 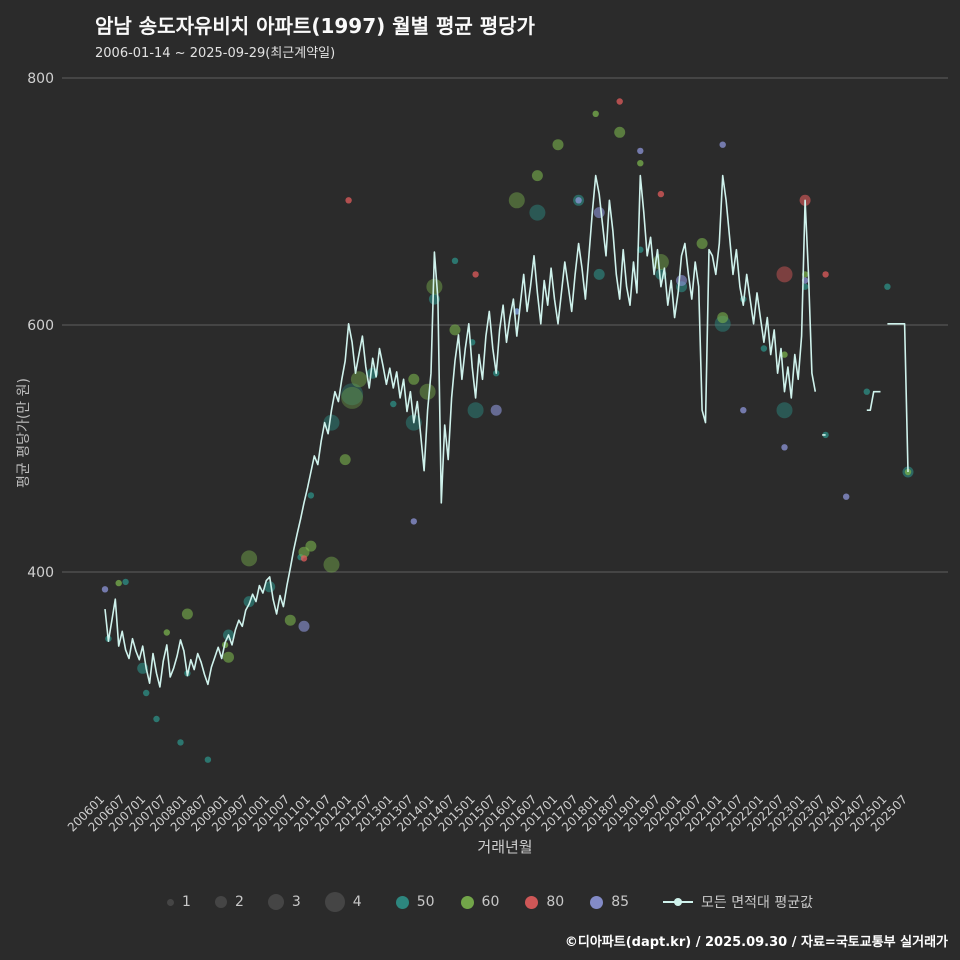 I want to click on legend-average-line-label: 모든 면적대 평균값, so click(x=757, y=903).